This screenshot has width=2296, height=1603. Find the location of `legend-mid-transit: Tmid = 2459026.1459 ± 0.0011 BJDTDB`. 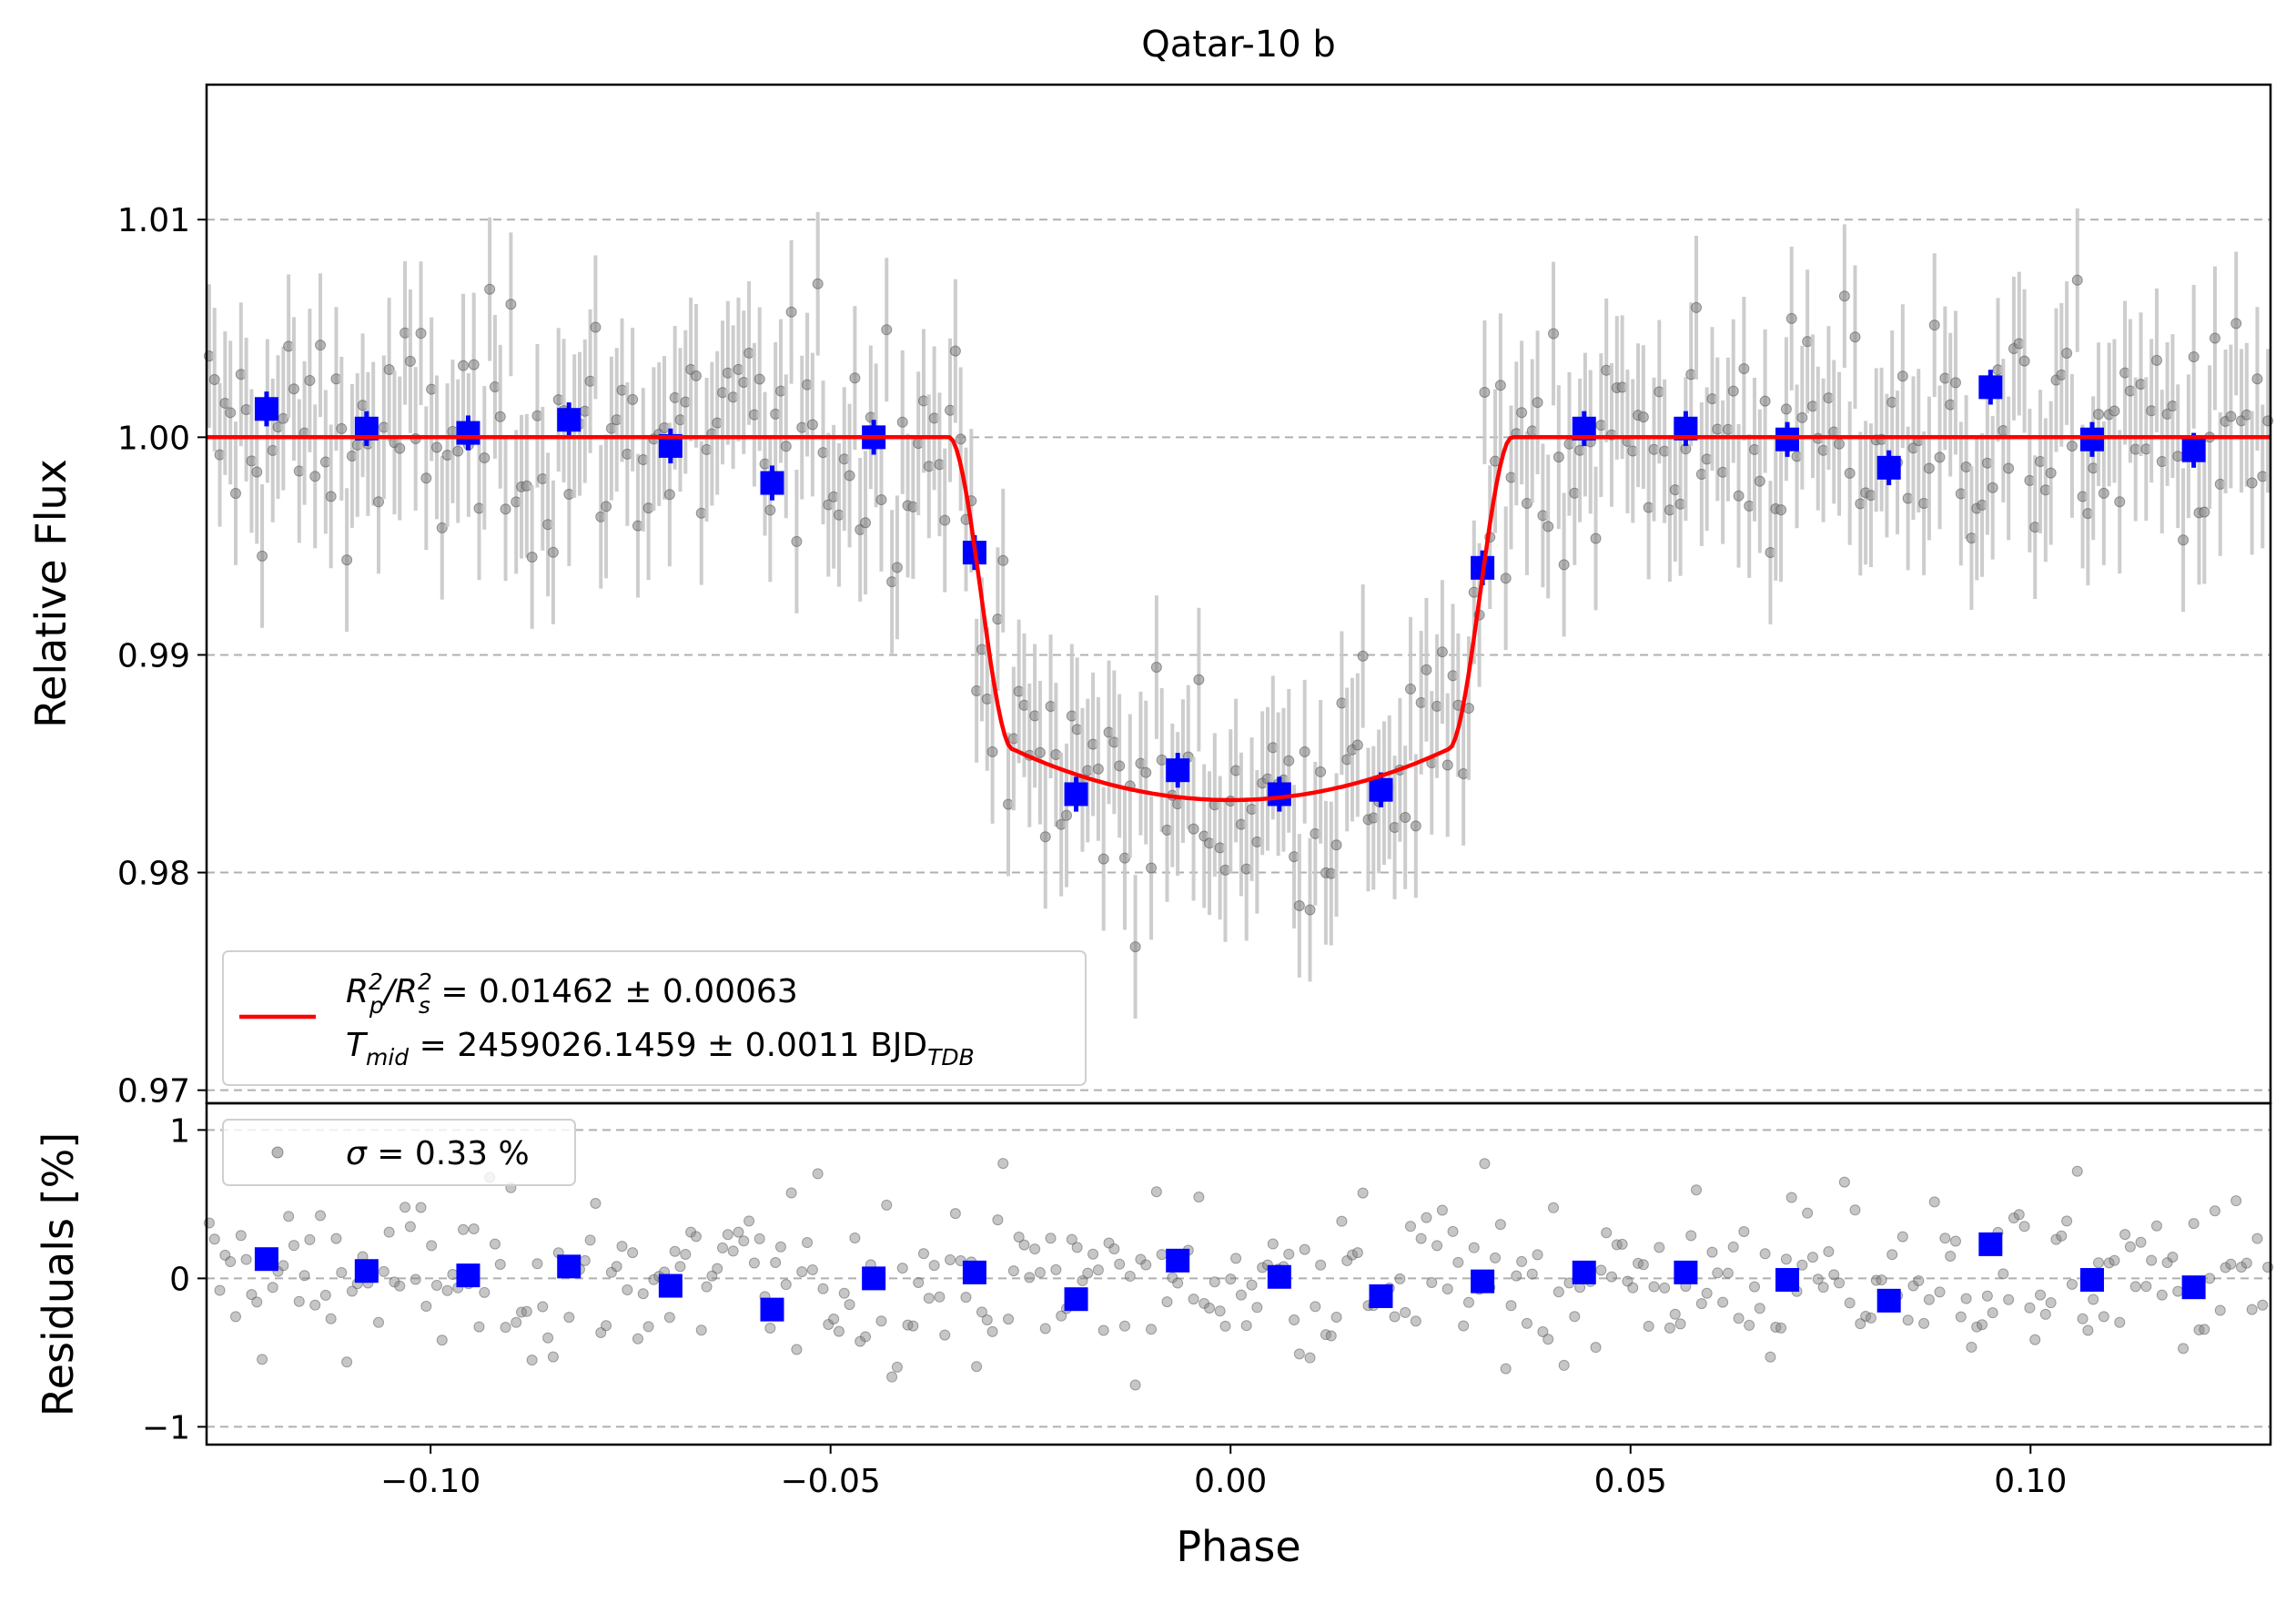

legend-mid-transit: Tmid = 2459026.1459 ± 0.0011 BJDTDB is located at coordinates (661, 1048).